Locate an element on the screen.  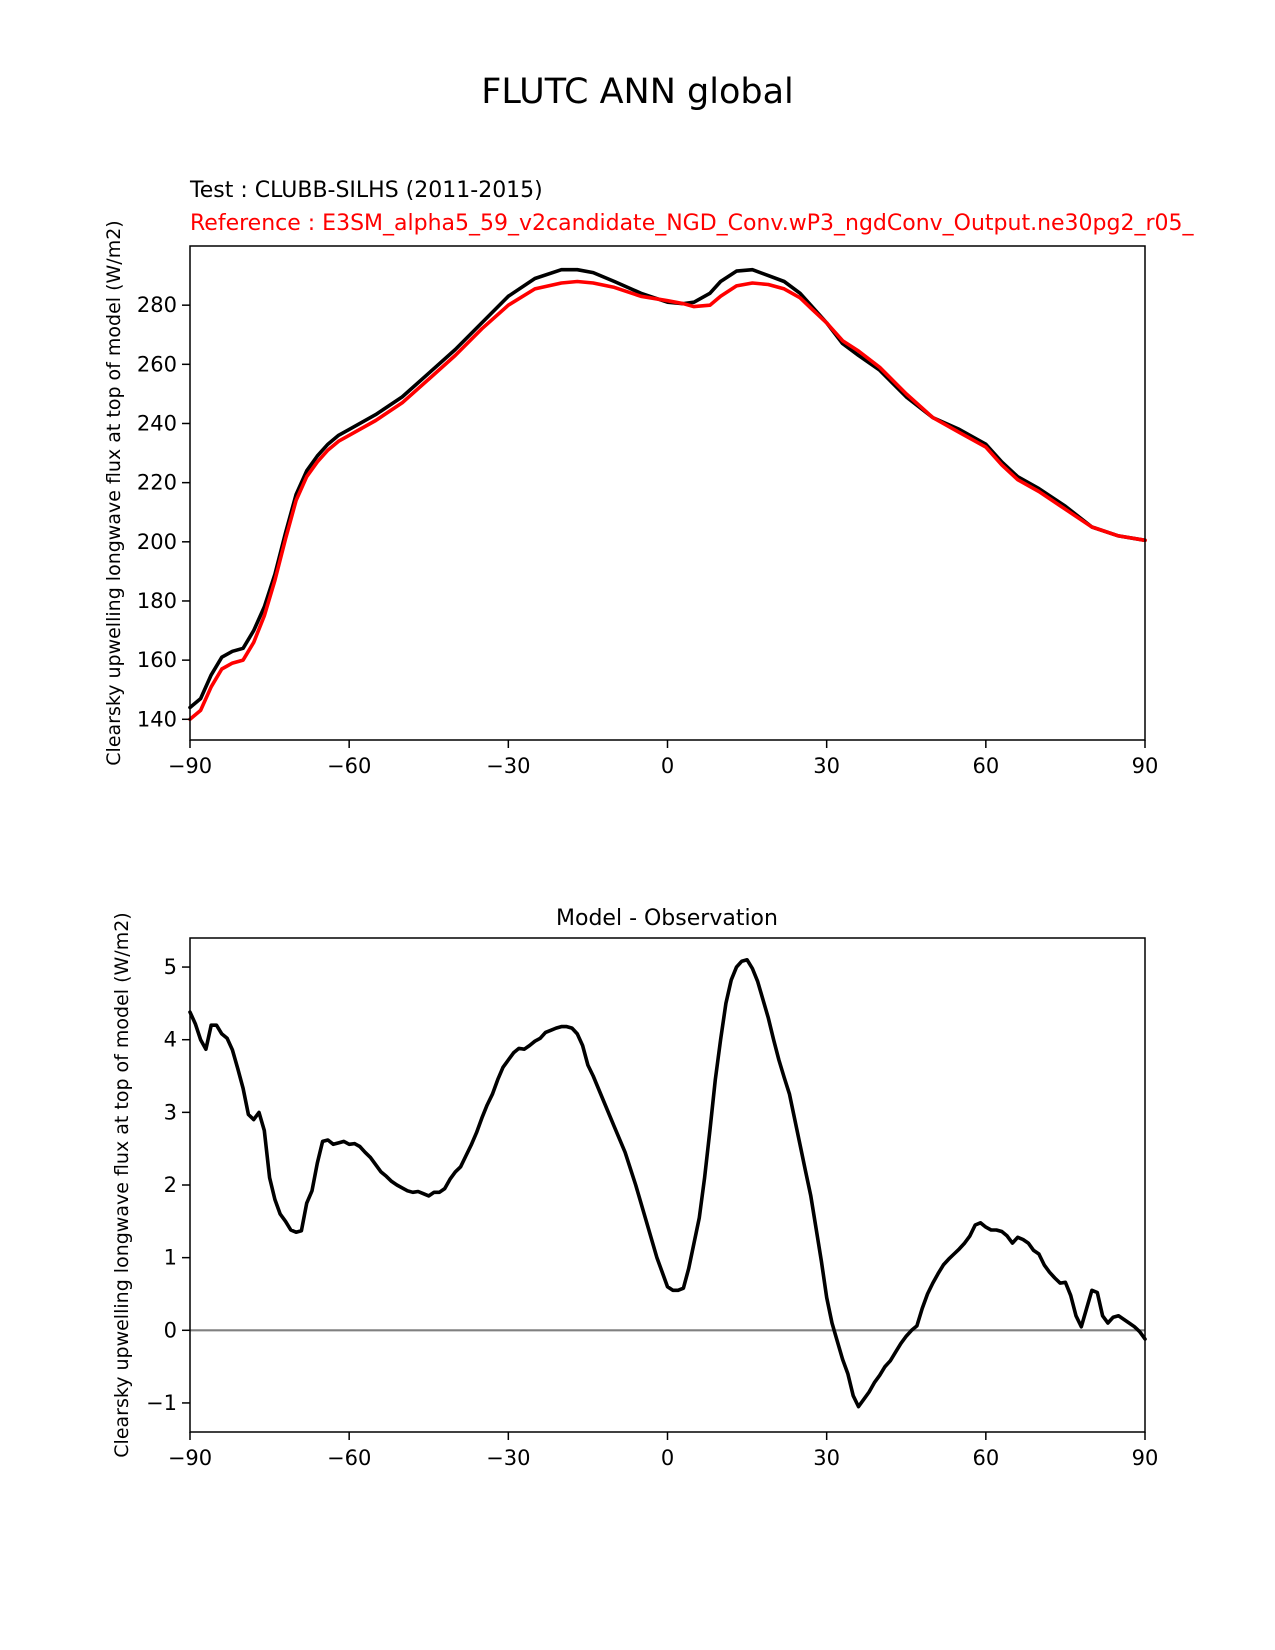
figure-title: FLUTC ANN global is located at coordinates (637, 92).